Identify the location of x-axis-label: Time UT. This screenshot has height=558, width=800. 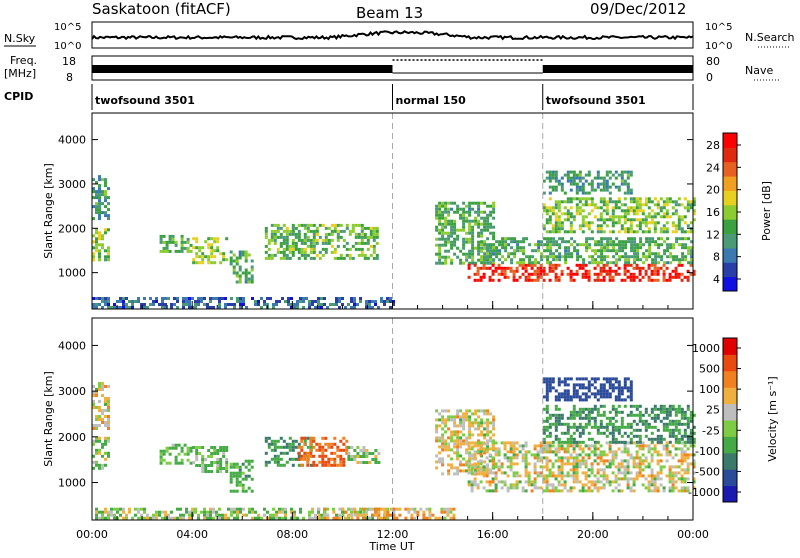
(391, 546).